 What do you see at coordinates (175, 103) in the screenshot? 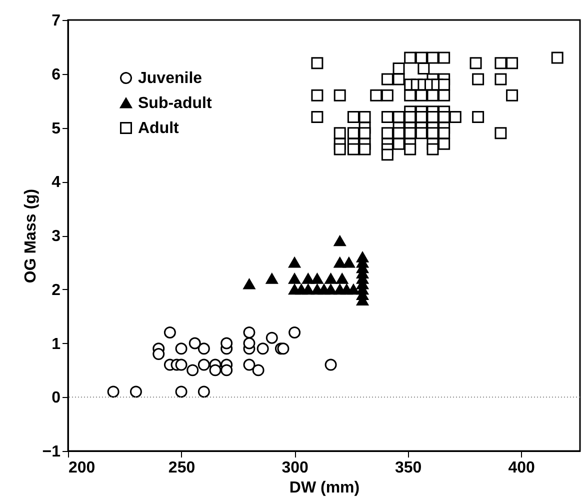
I see `legend-label: Sub-adult` at bounding box center [175, 103].